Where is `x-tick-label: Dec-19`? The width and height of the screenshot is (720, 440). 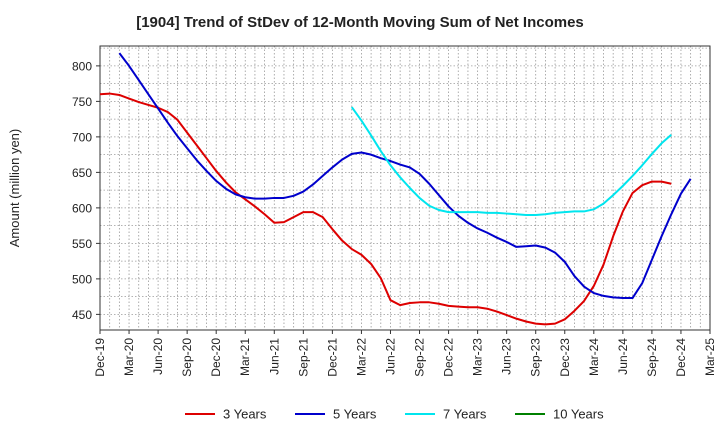 x-tick-label: Dec-19 is located at coordinates (100, 357).